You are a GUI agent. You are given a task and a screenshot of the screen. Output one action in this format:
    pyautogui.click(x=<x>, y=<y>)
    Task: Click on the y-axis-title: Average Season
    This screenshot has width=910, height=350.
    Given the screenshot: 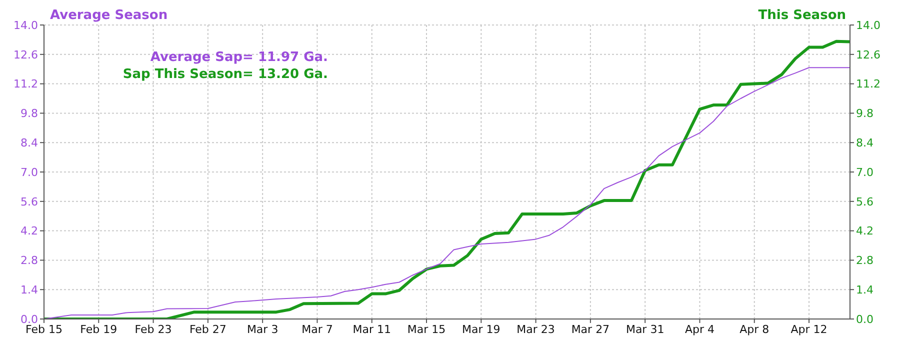 What is the action you would take?
    pyautogui.click(x=109, y=15)
    